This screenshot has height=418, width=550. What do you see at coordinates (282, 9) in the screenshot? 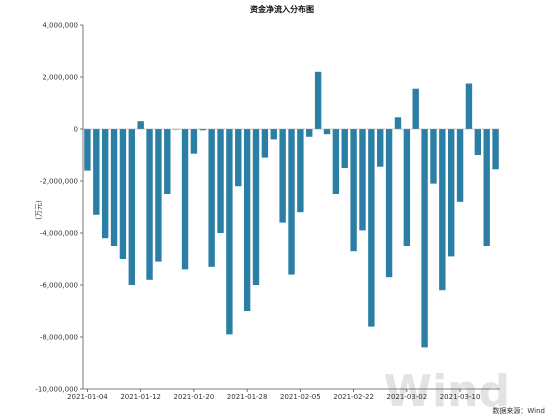
I see `chart-title: 资金净流入分布图` at bounding box center [282, 9].